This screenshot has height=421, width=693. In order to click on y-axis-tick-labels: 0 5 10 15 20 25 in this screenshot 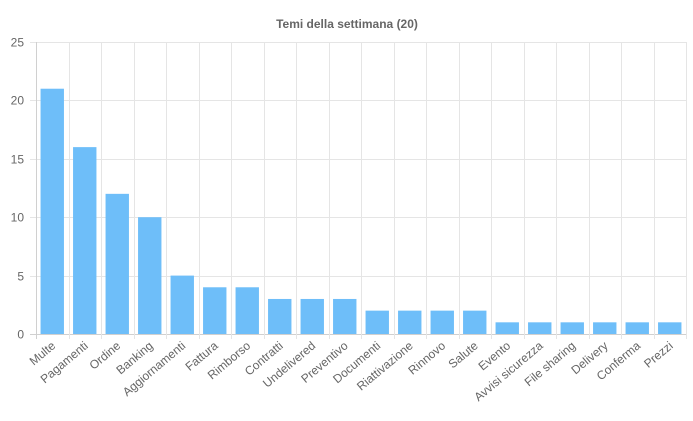, I will do `click(18, 189)`.